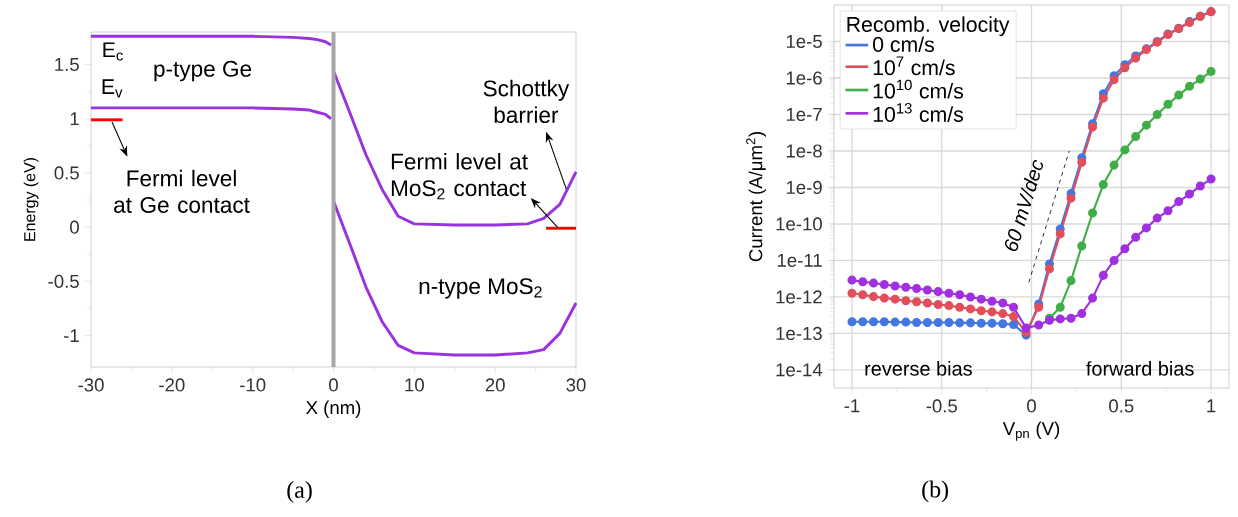  I want to click on annotation: 60 mV/dec, so click(1023, 205).